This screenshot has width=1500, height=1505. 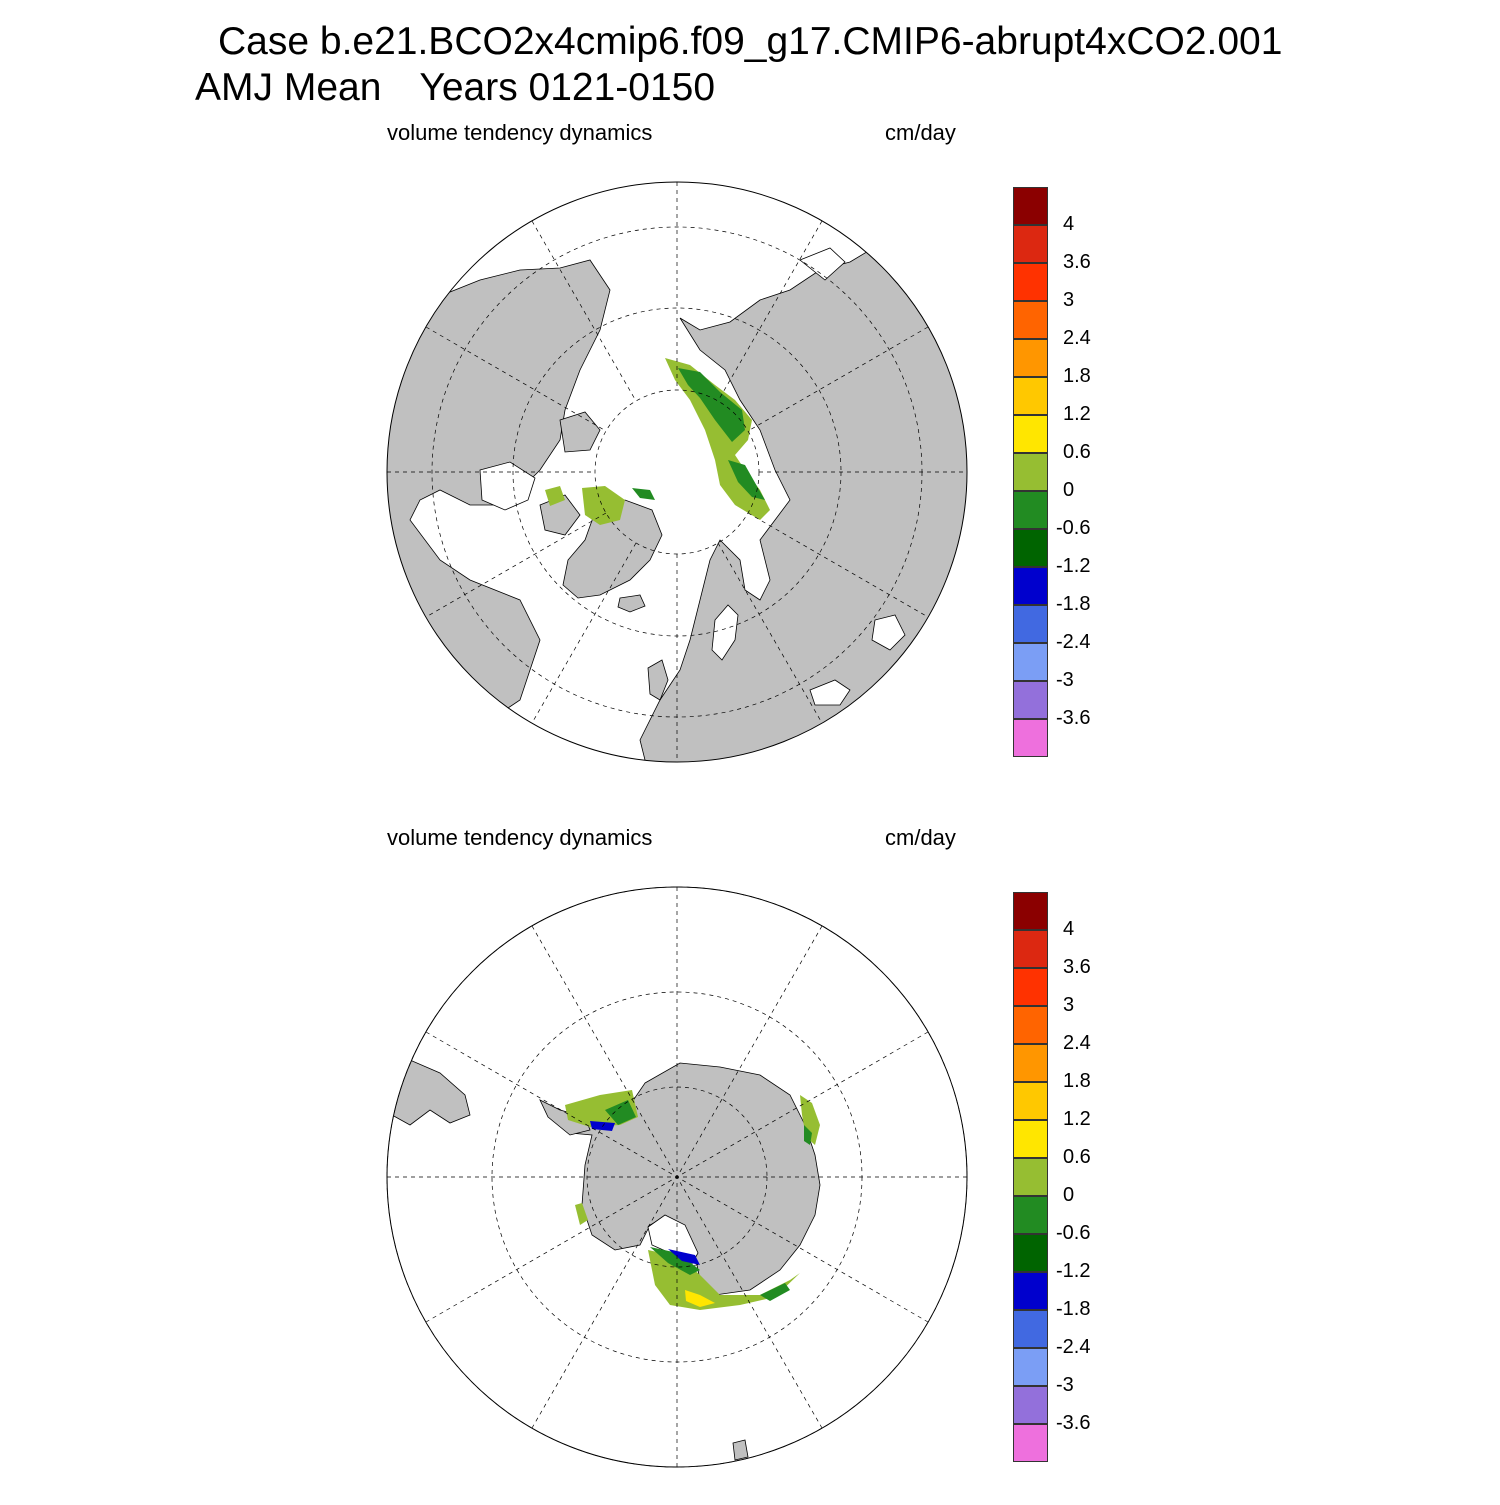 I want to click on land-south-america, so click(x=430, y=1092).